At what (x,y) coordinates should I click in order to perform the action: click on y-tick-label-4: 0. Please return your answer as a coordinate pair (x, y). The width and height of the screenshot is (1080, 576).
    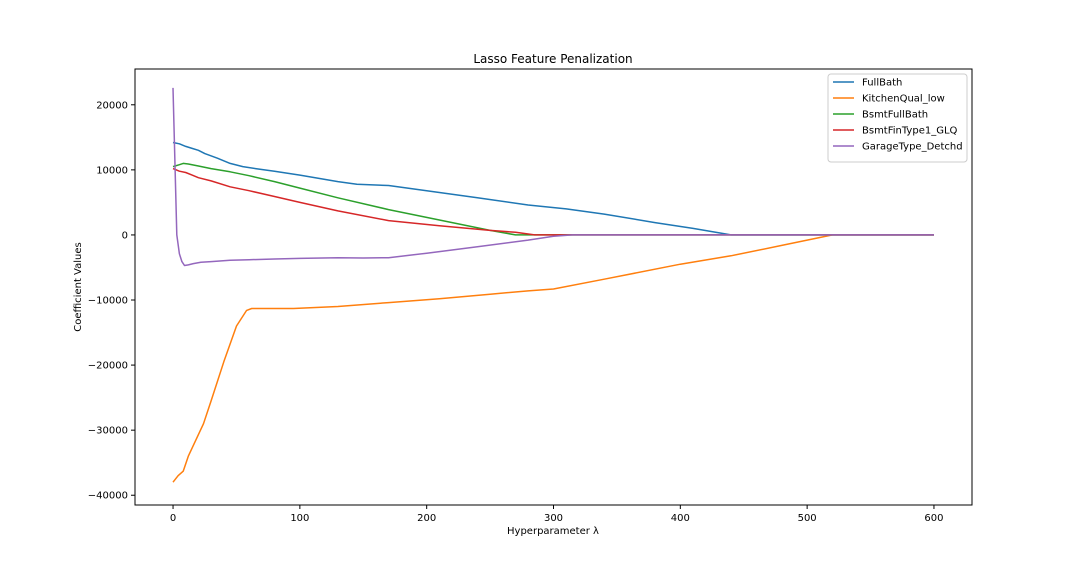
    Looking at the image, I should click on (125, 235).